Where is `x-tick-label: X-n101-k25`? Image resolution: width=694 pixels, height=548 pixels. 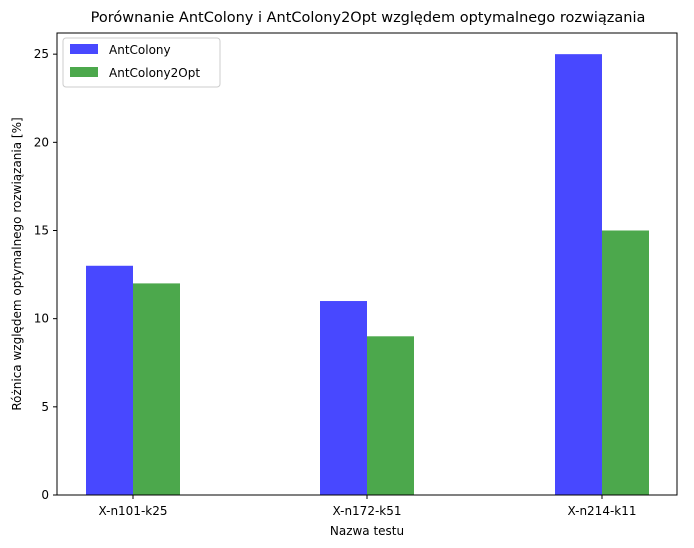 x-tick-label: X-n101-k25 is located at coordinates (132, 511).